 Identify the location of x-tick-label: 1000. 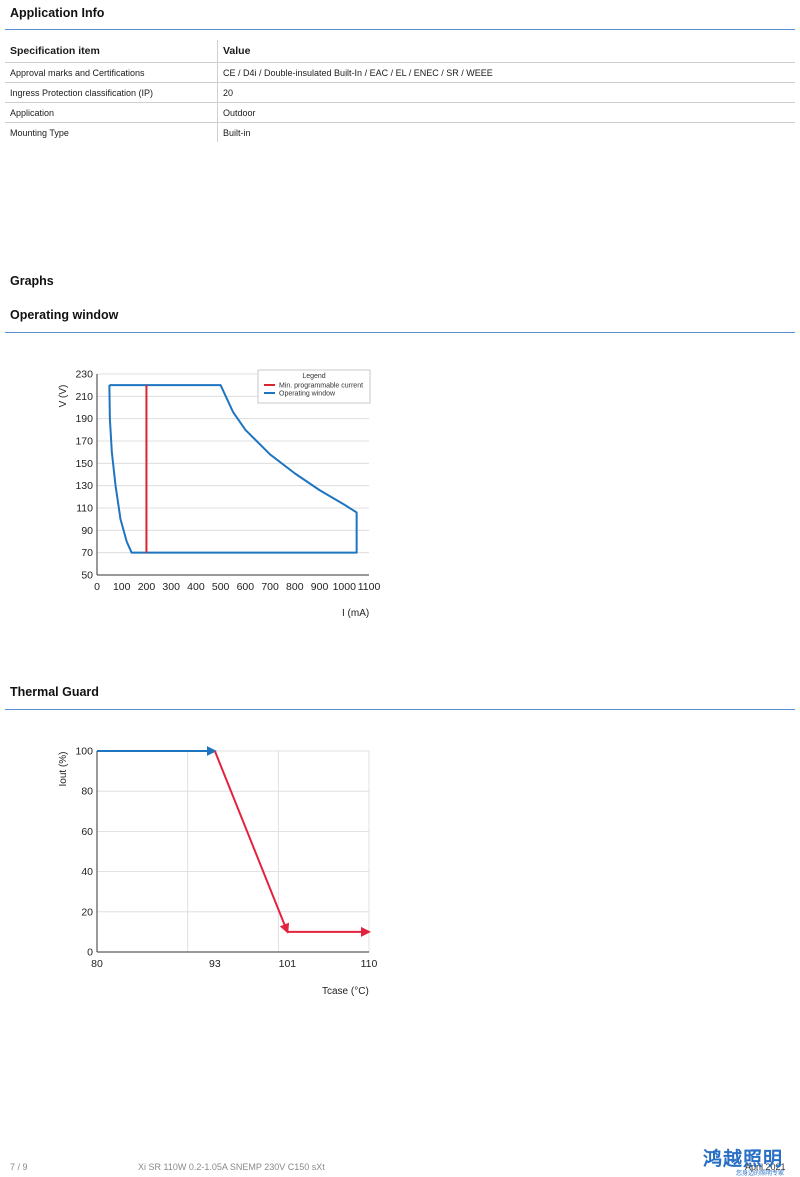
(345, 587).